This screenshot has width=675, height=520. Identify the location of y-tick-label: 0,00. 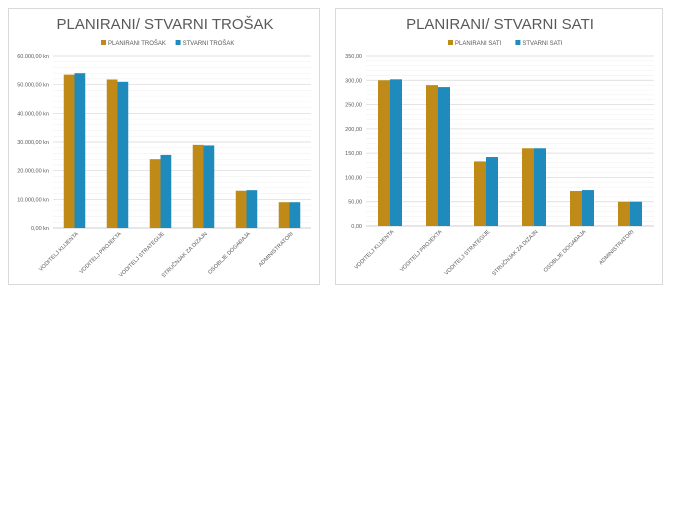
(356, 227).